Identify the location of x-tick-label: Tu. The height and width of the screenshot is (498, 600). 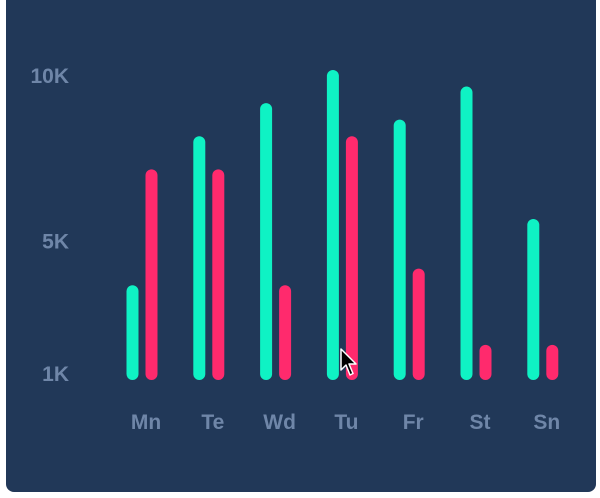
(346, 422).